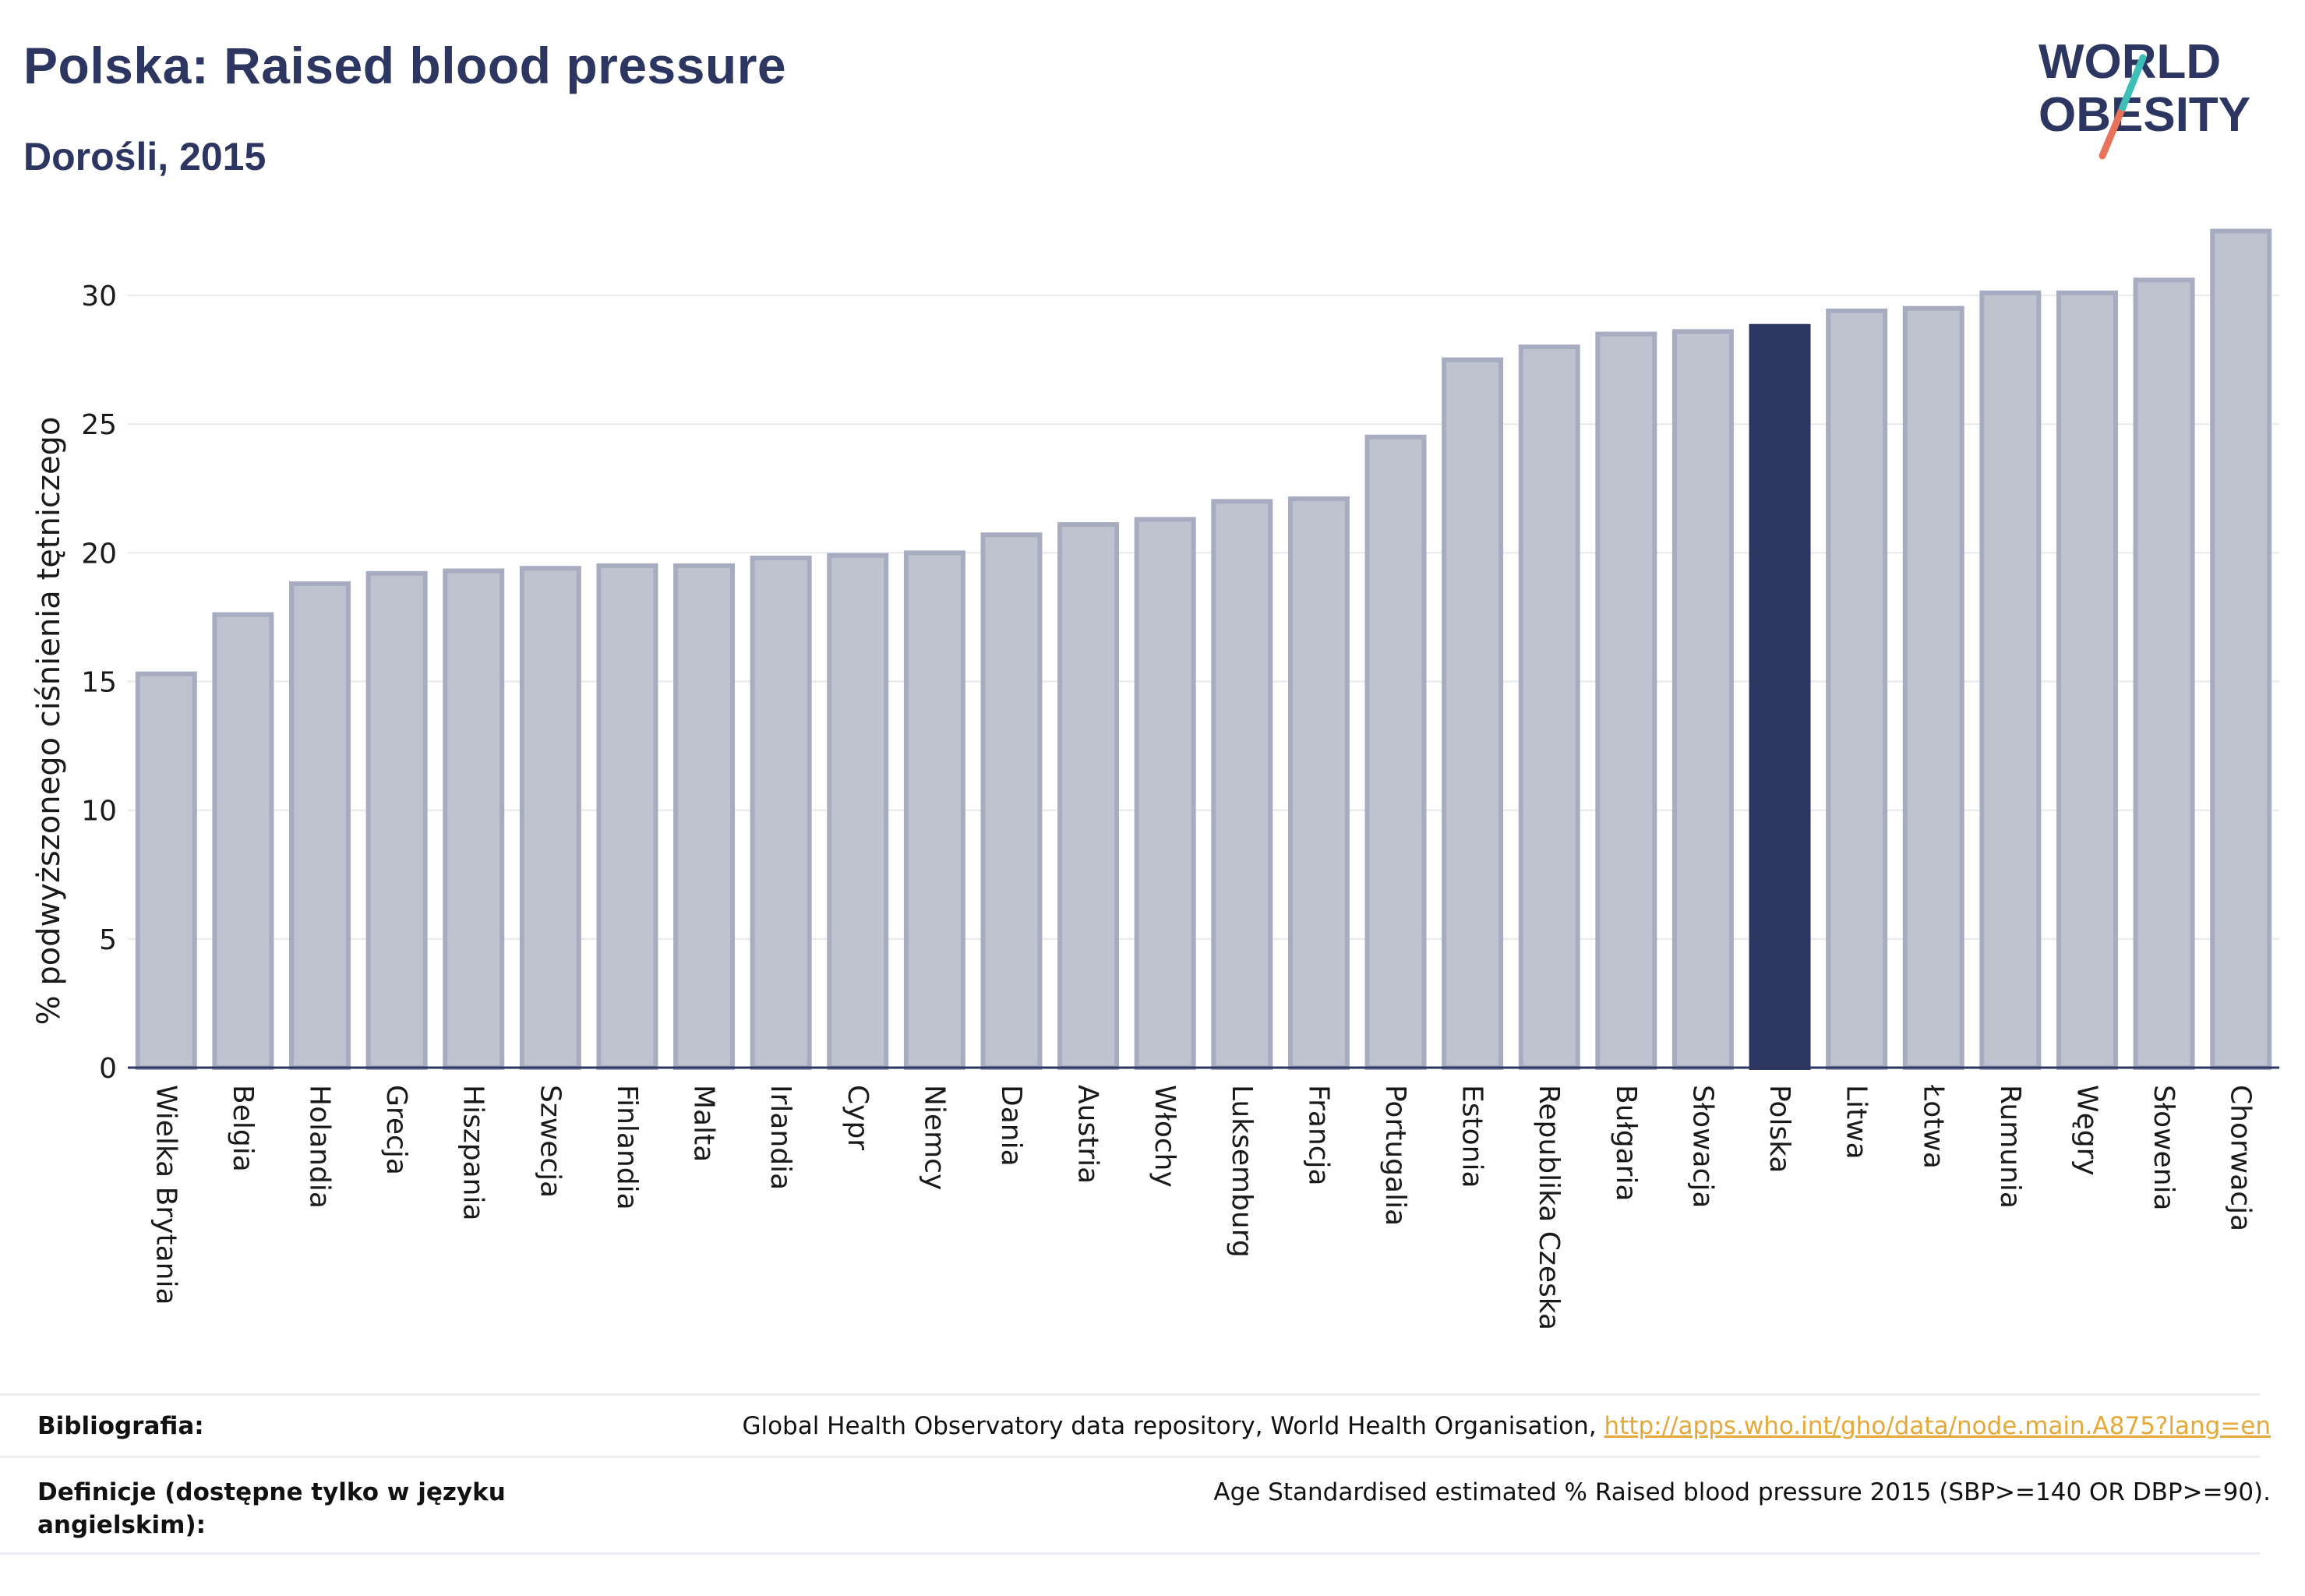 This screenshot has height=1596, width=2305. What do you see at coordinates (121, 1525) in the screenshot?
I see `definitions-label-line2: angielskim):` at bounding box center [121, 1525].